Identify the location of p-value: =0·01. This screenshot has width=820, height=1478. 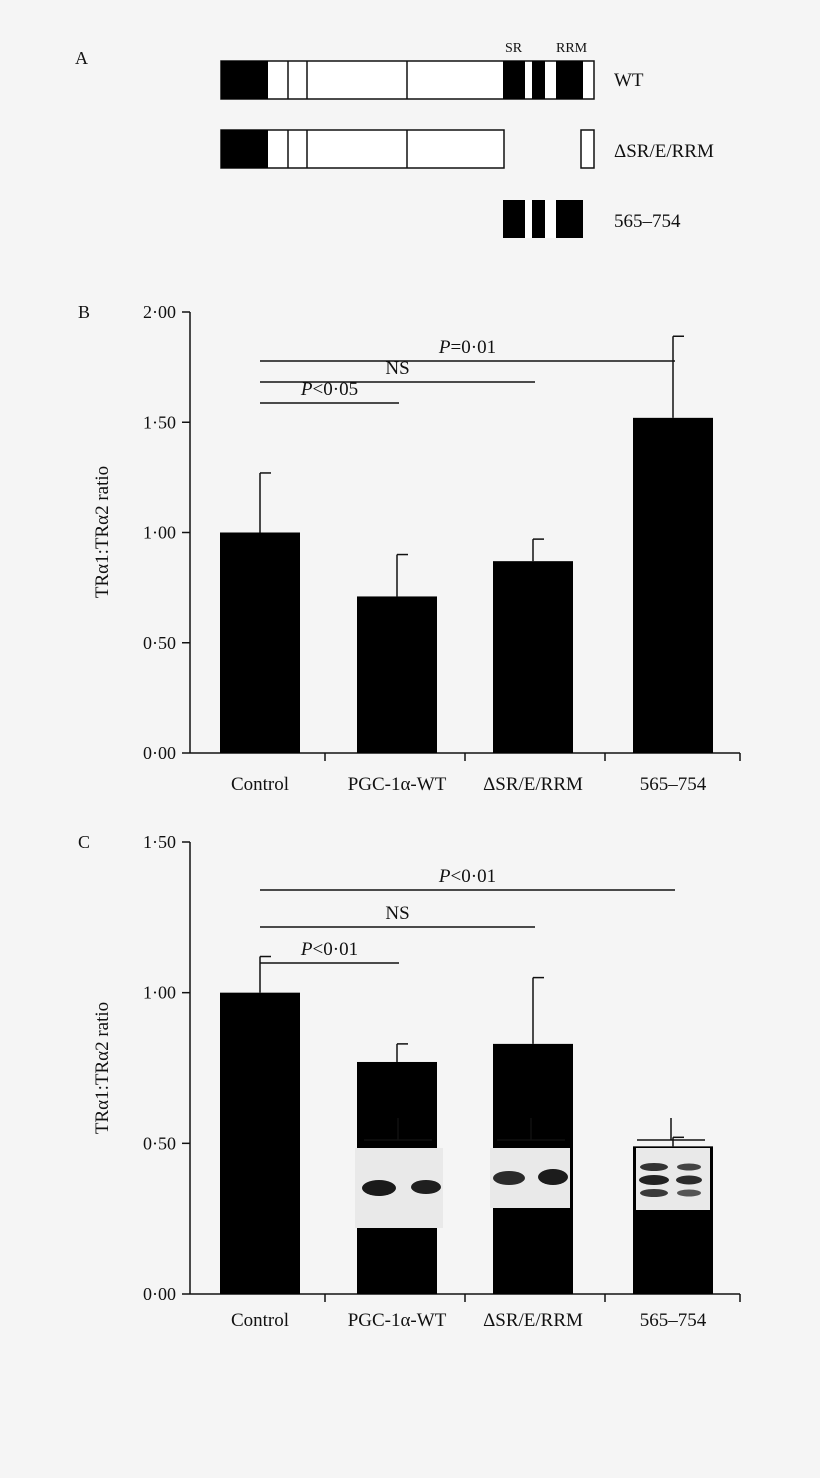
(474, 347).